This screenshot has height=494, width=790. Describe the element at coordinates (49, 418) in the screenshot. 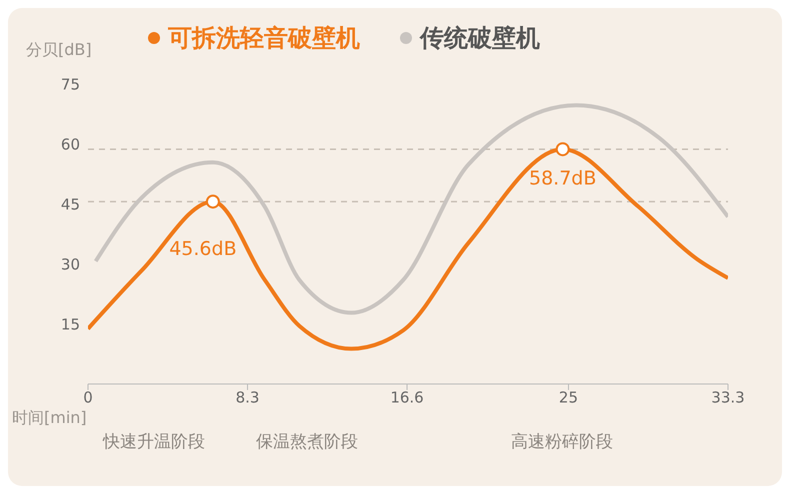

I see `x-axis-title: 时间[min]` at that location.